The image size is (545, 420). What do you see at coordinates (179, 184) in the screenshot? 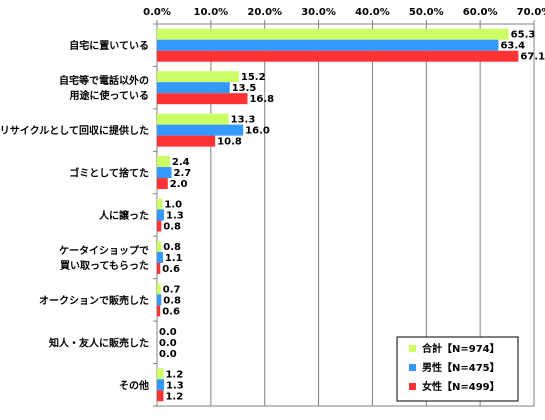
I see `data-label: 2.0` at bounding box center [179, 184].